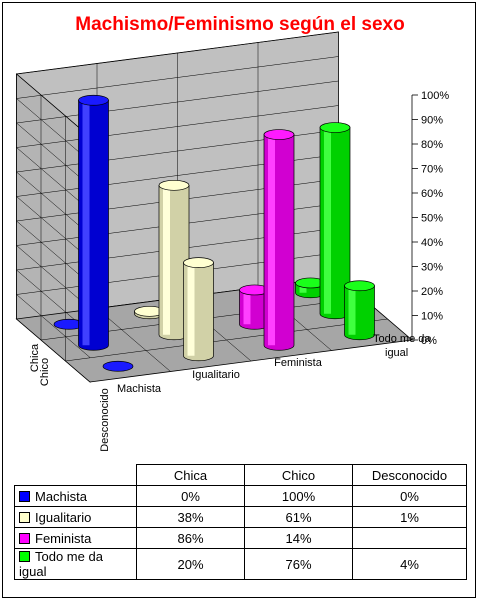  I want to click on table-cell: 20%, so click(190, 564).